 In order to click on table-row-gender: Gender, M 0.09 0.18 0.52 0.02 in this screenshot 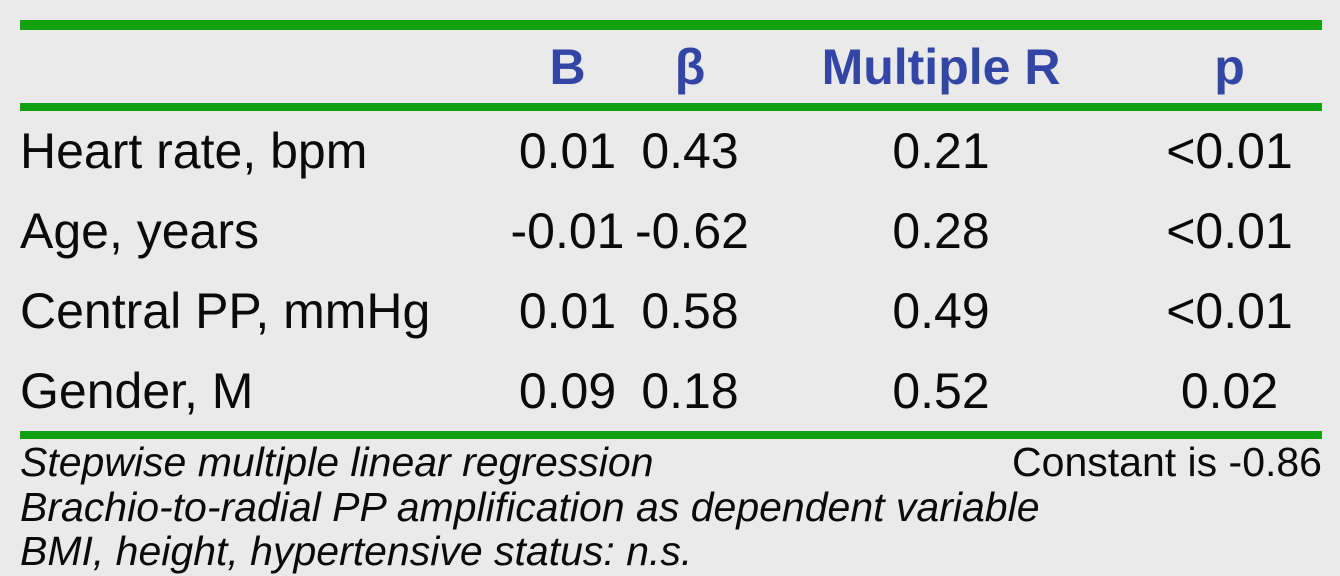, I will do `click(671, 391)`.